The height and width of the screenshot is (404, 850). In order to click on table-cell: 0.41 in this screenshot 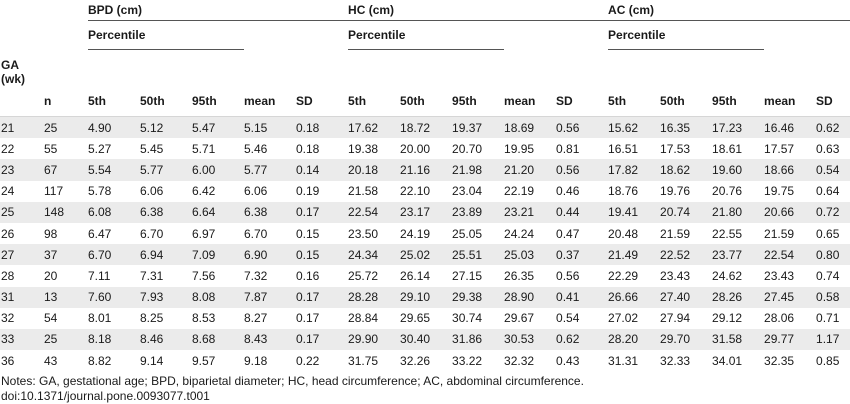, I will do `click(582, 297)`.